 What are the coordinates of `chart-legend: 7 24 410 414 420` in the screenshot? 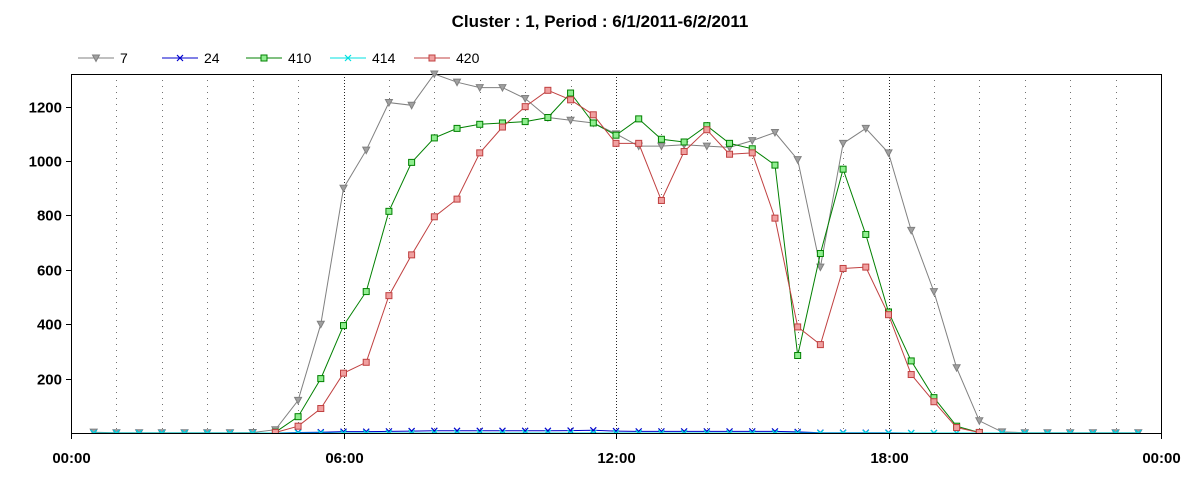 It's located at (288, 58).